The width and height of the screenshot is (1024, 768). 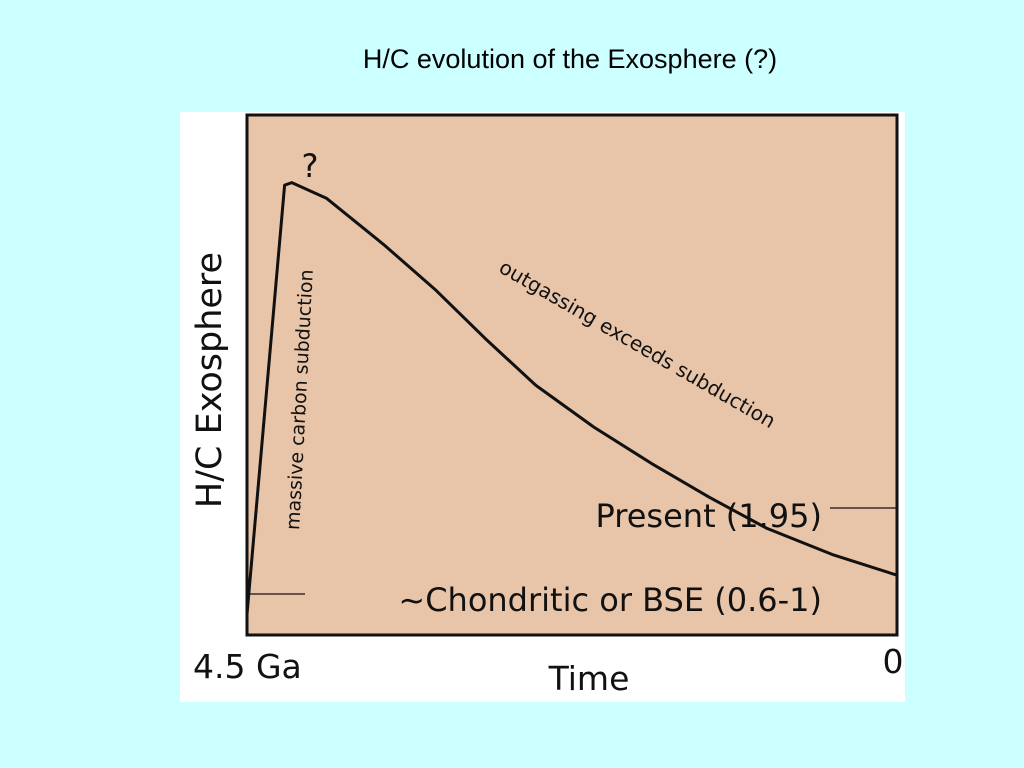 I want to click on present-annotation: Present (1.95), so click(x=709, y=516).